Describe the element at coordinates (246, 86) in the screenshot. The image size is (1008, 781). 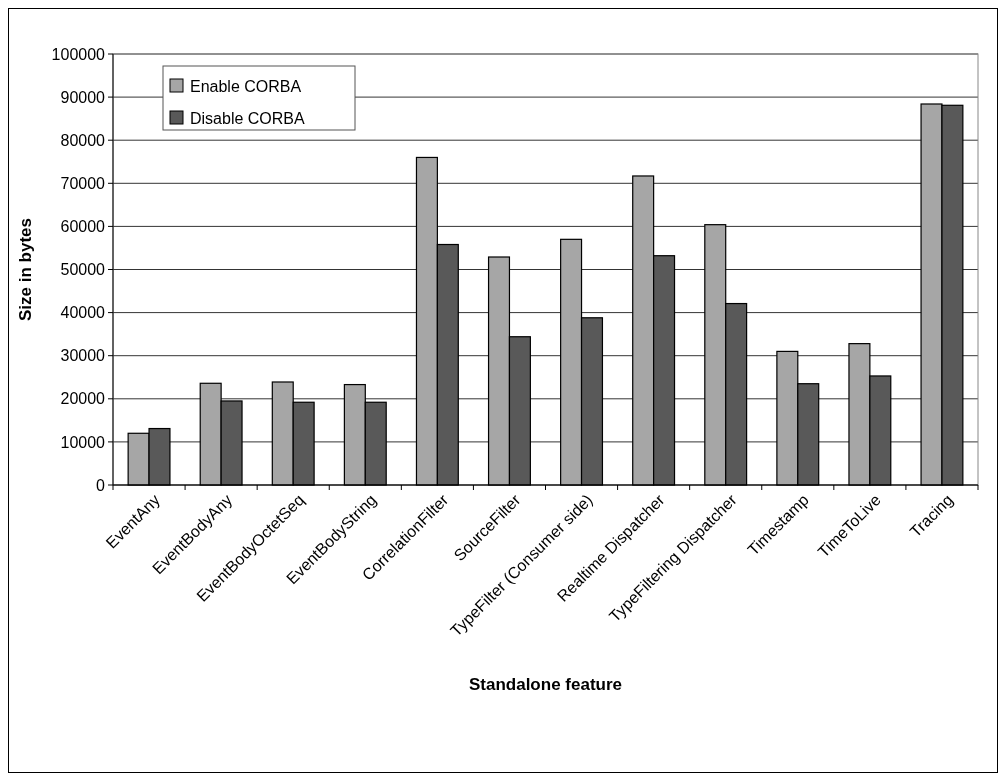
I see `legend-label: Enable CORBA` at that location.